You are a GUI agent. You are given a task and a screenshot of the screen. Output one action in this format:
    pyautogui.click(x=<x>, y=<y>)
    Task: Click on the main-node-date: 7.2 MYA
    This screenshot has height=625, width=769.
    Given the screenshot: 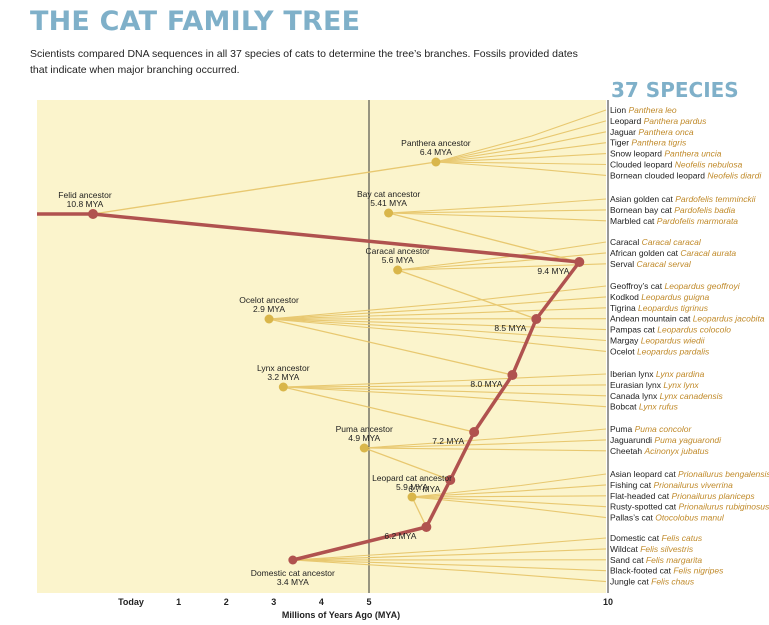 What is the action you would take?
    pyautogui.click(x=448, y=441)
    